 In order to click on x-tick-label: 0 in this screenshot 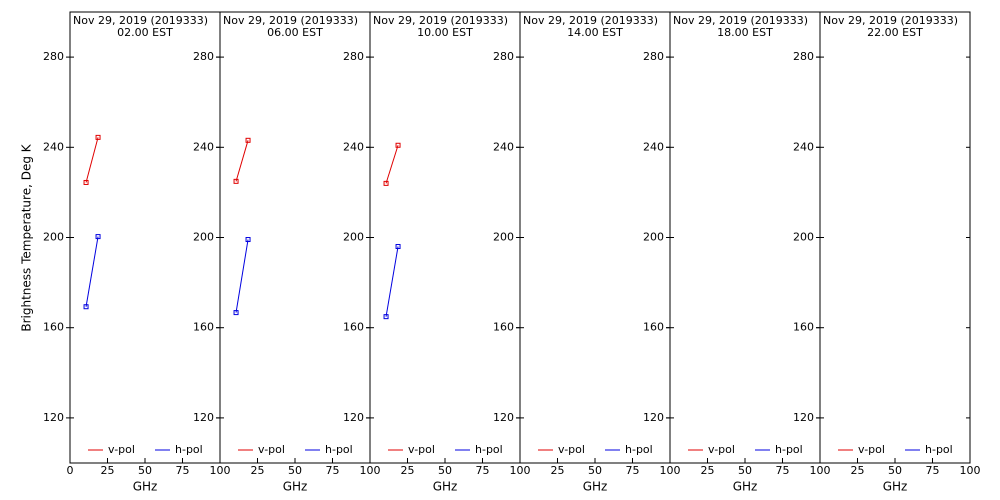, I will do `click(70, 470)`.